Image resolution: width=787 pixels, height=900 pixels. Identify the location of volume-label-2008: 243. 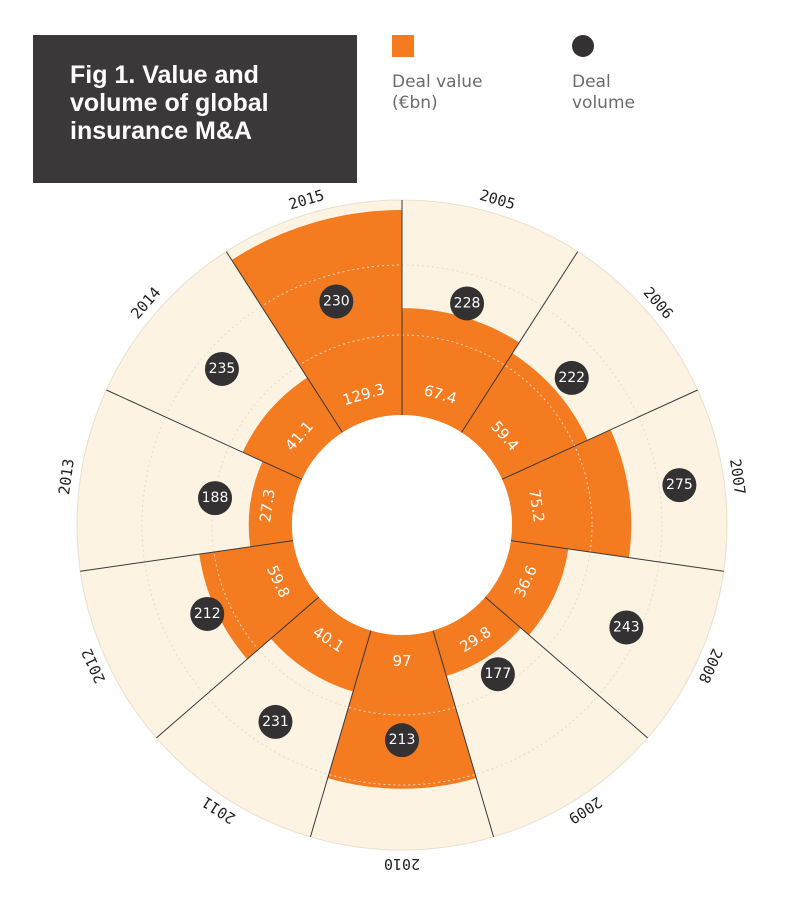
(626, 627).